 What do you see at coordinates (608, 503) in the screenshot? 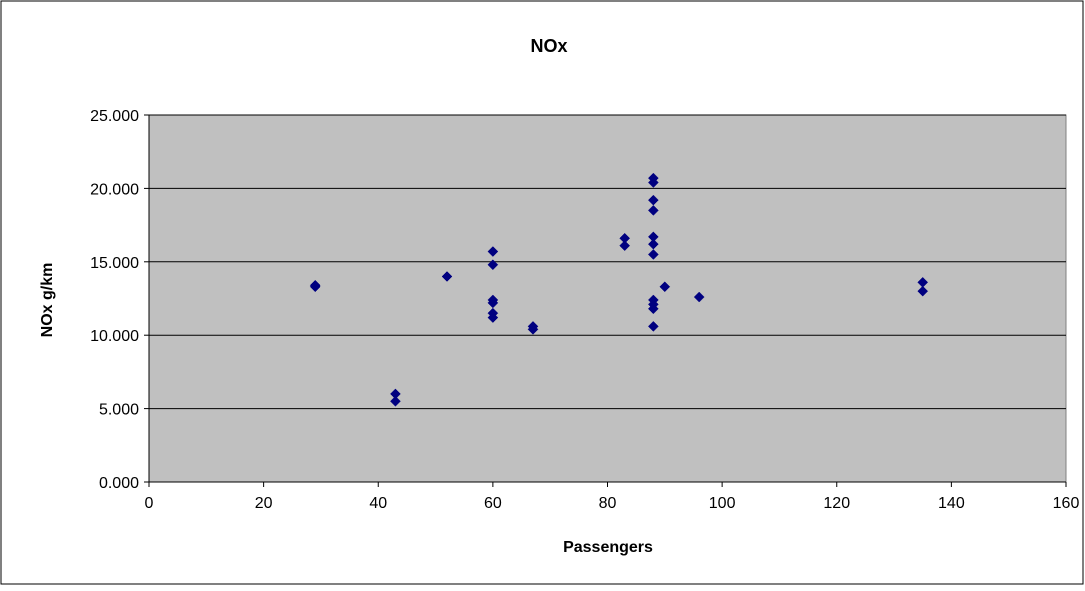
I see `x-tick-label-4: 80` at bounding box center [608, 503].